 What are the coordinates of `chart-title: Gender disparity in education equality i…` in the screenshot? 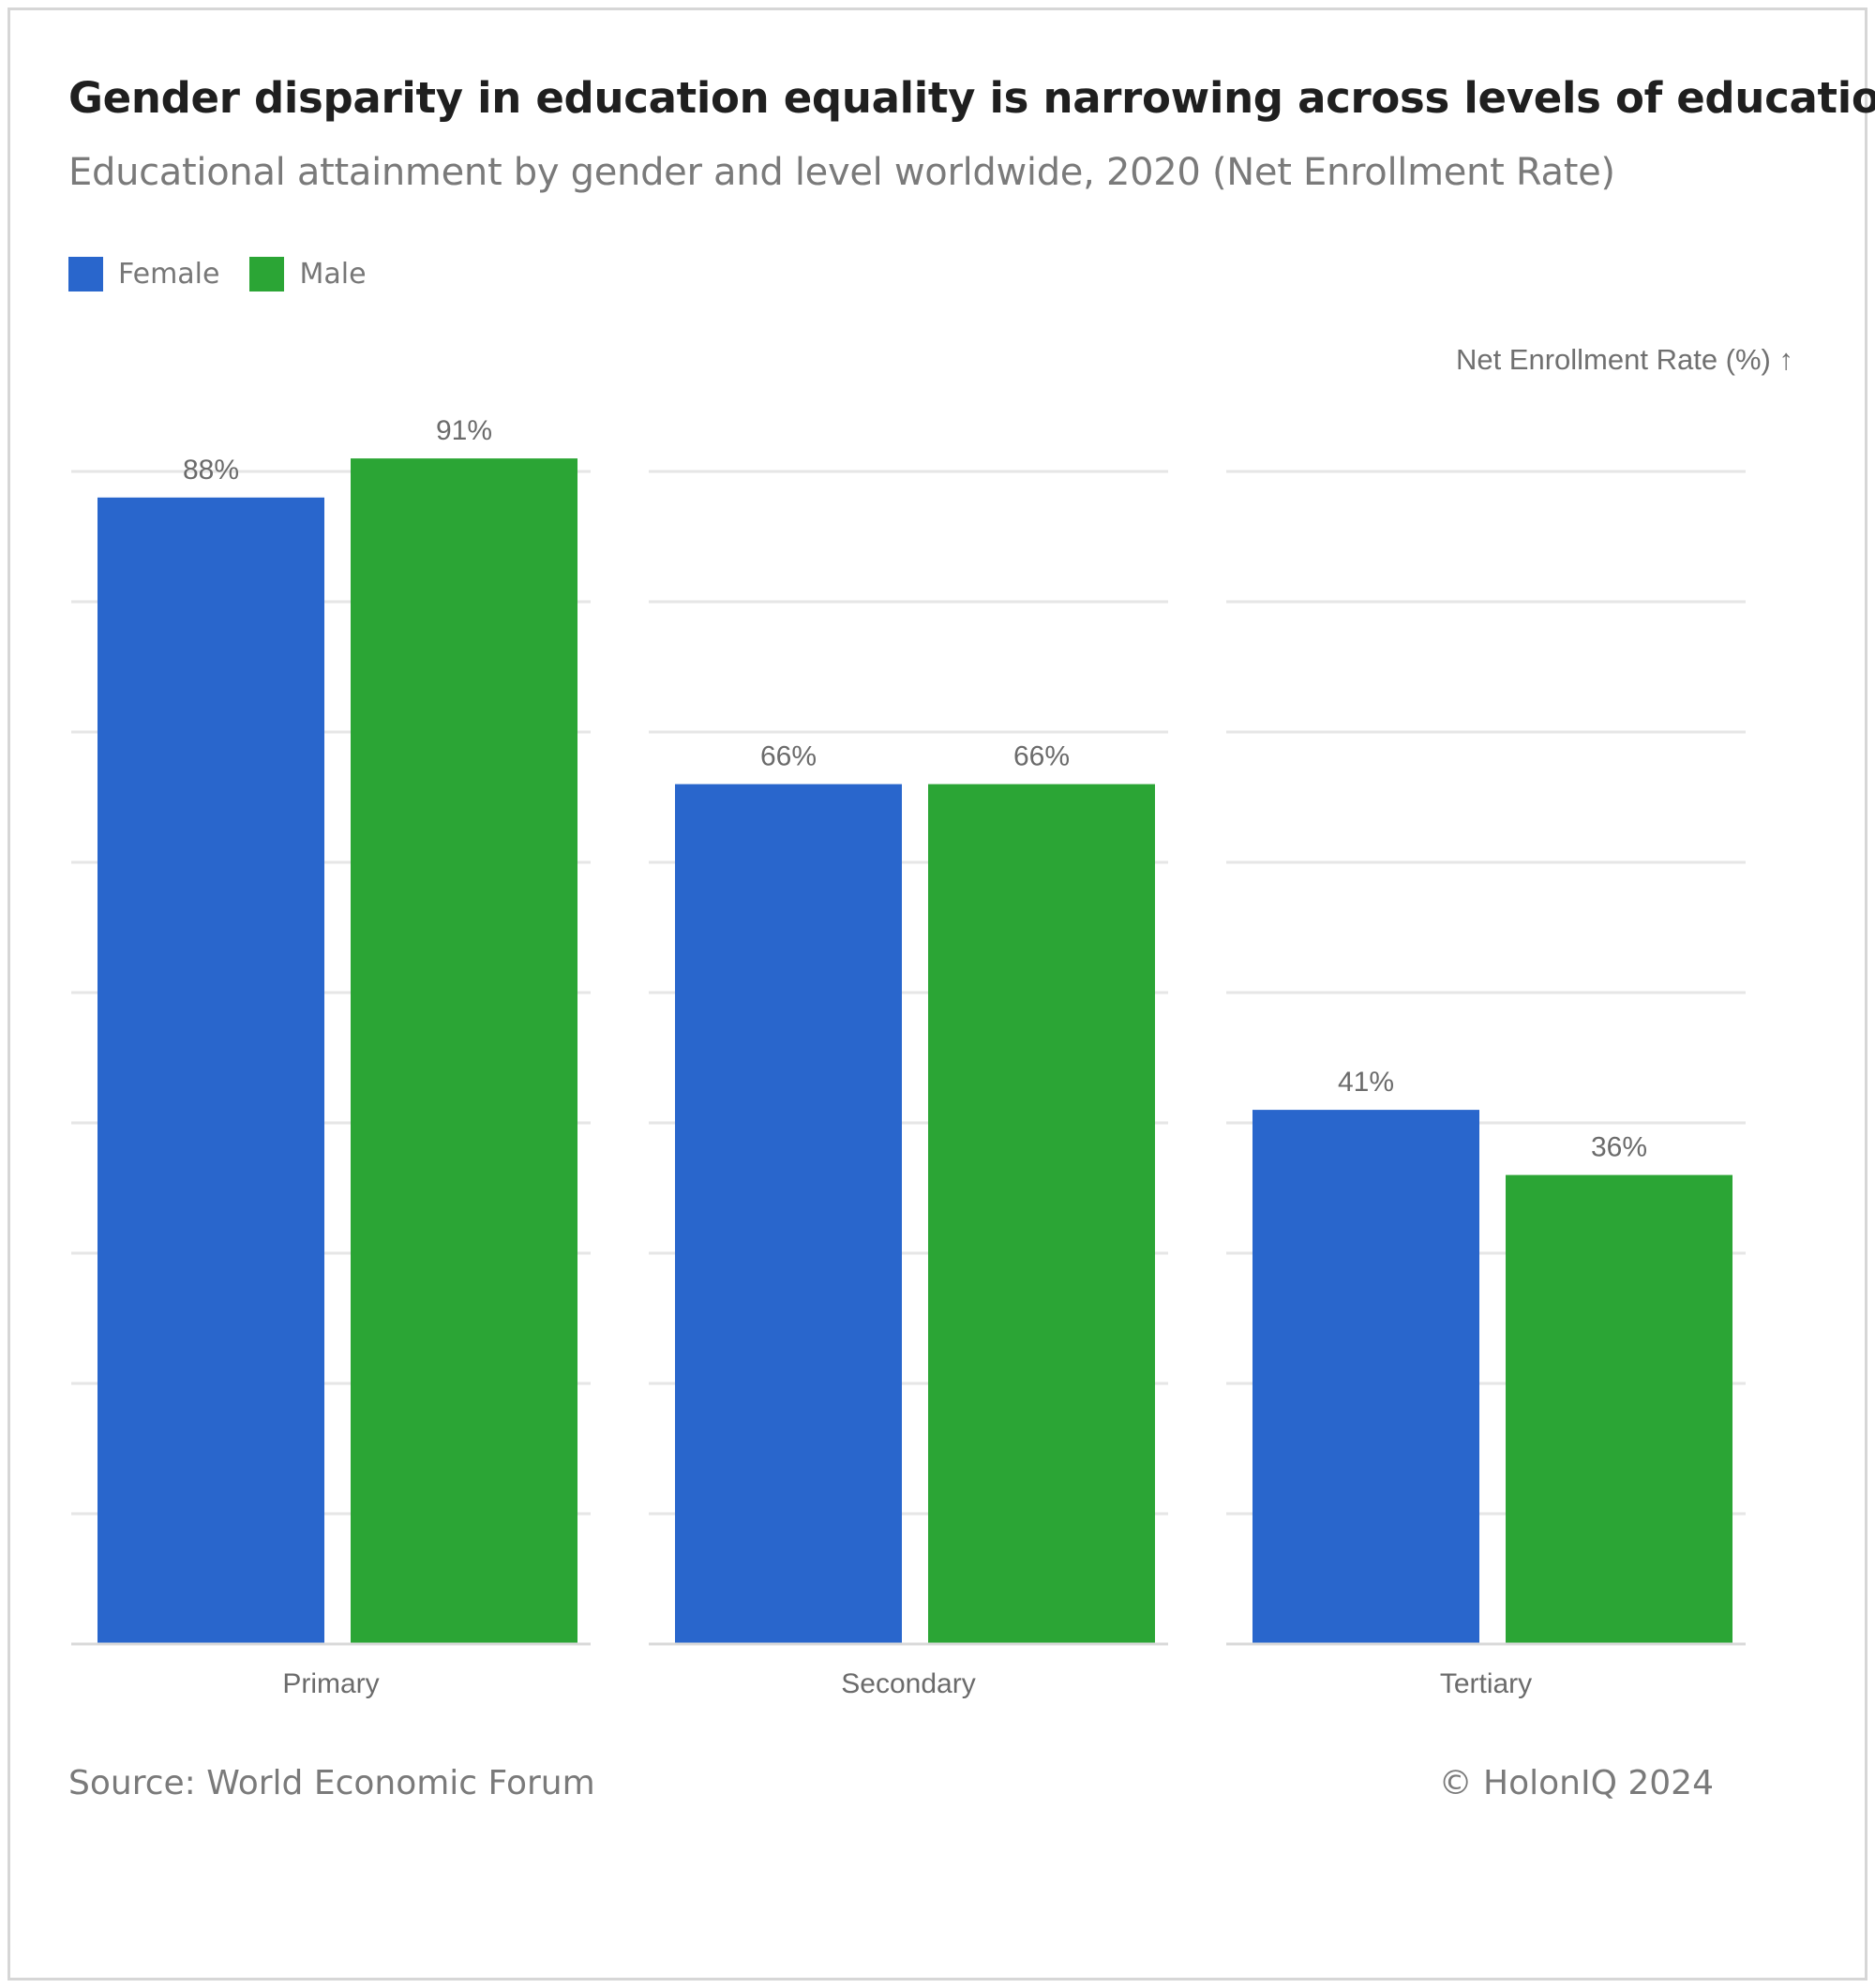 It's located at (971, 98).